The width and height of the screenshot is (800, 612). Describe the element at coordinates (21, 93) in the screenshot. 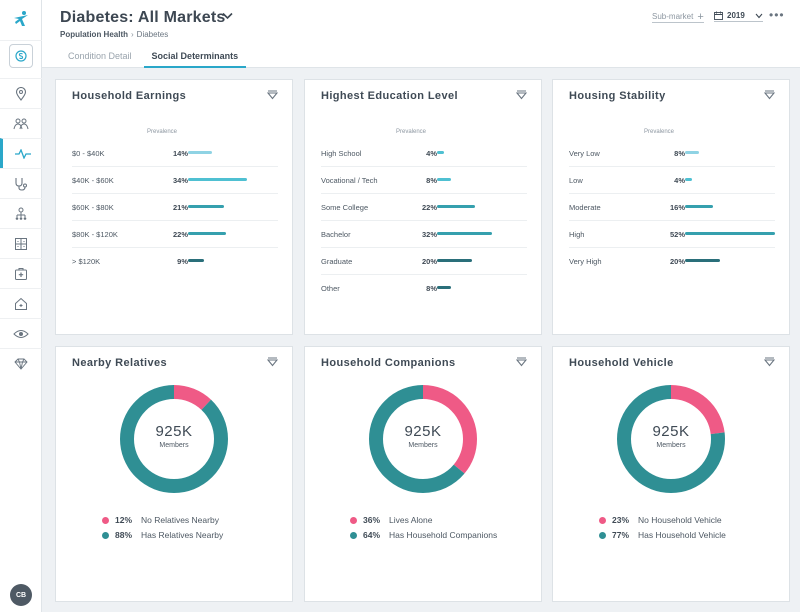

I see `sidebar-item-location` at that location.